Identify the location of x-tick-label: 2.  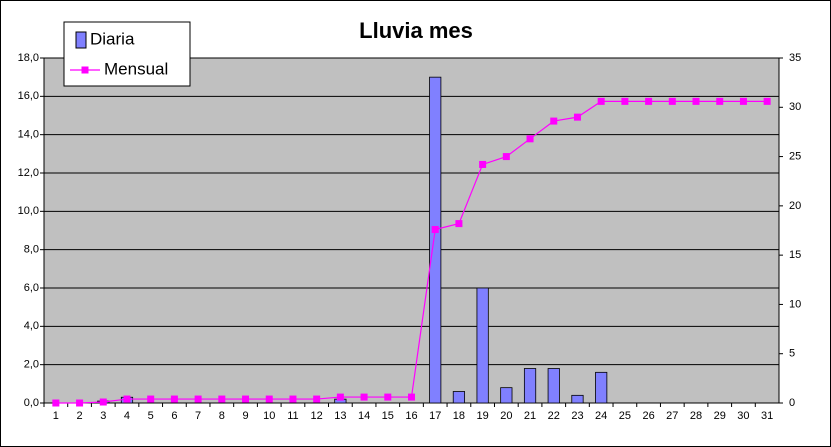
(80, 416).